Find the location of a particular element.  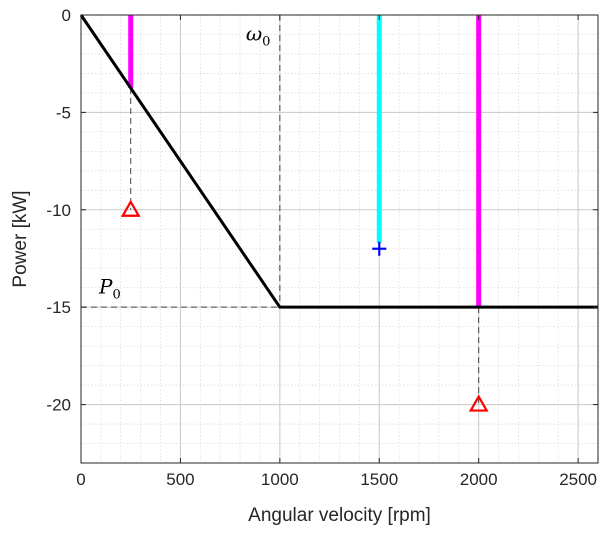

annotation-label: P0 is located at coordinates (109, 289).